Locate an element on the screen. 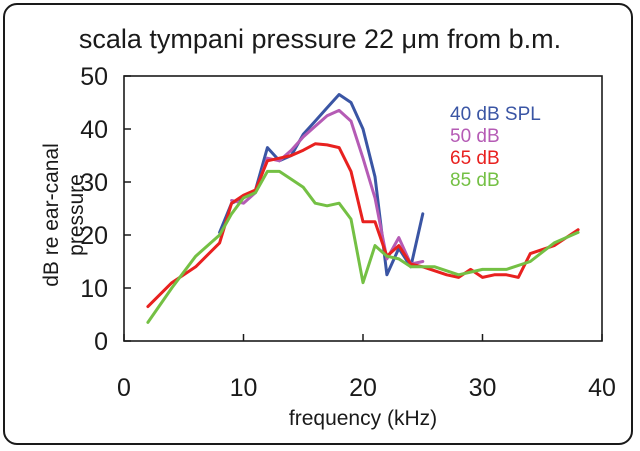  legend-entry-3: 85 dB is located at coordinates (475, 180).